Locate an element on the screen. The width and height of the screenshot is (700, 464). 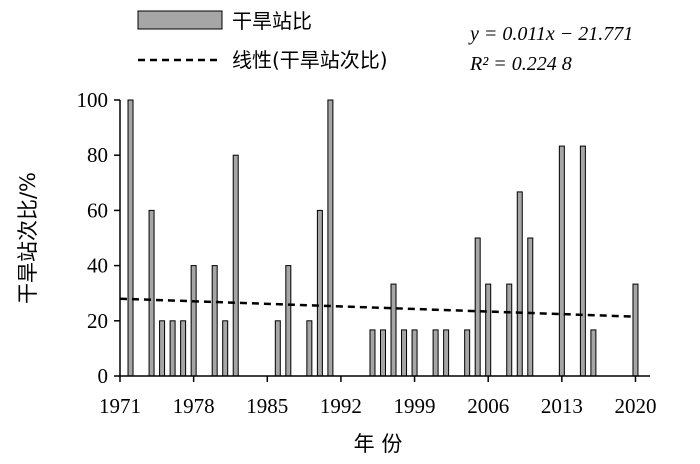
bar-1975 is located at coordinates (162, 348).